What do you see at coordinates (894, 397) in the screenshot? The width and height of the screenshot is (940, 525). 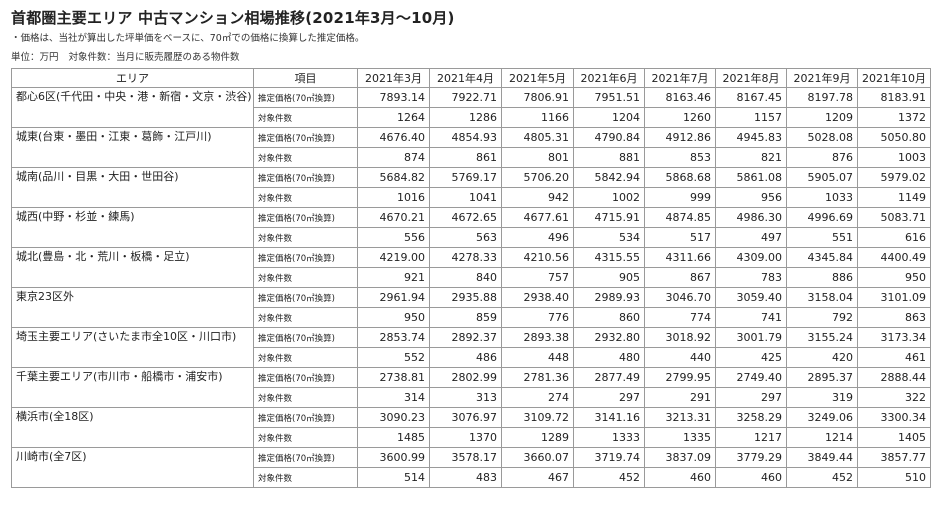 I see `count-cell: 322` at bounding box center [894, 397].